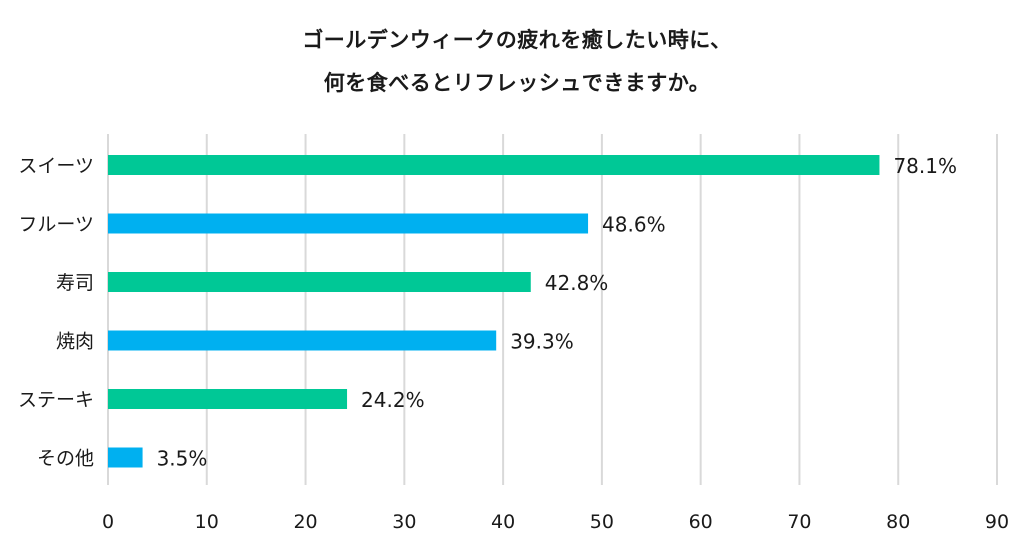 The width and height of the screenshot is (1034, 542). I want to click on x-tick-label-0: 0, so click(108, 522).